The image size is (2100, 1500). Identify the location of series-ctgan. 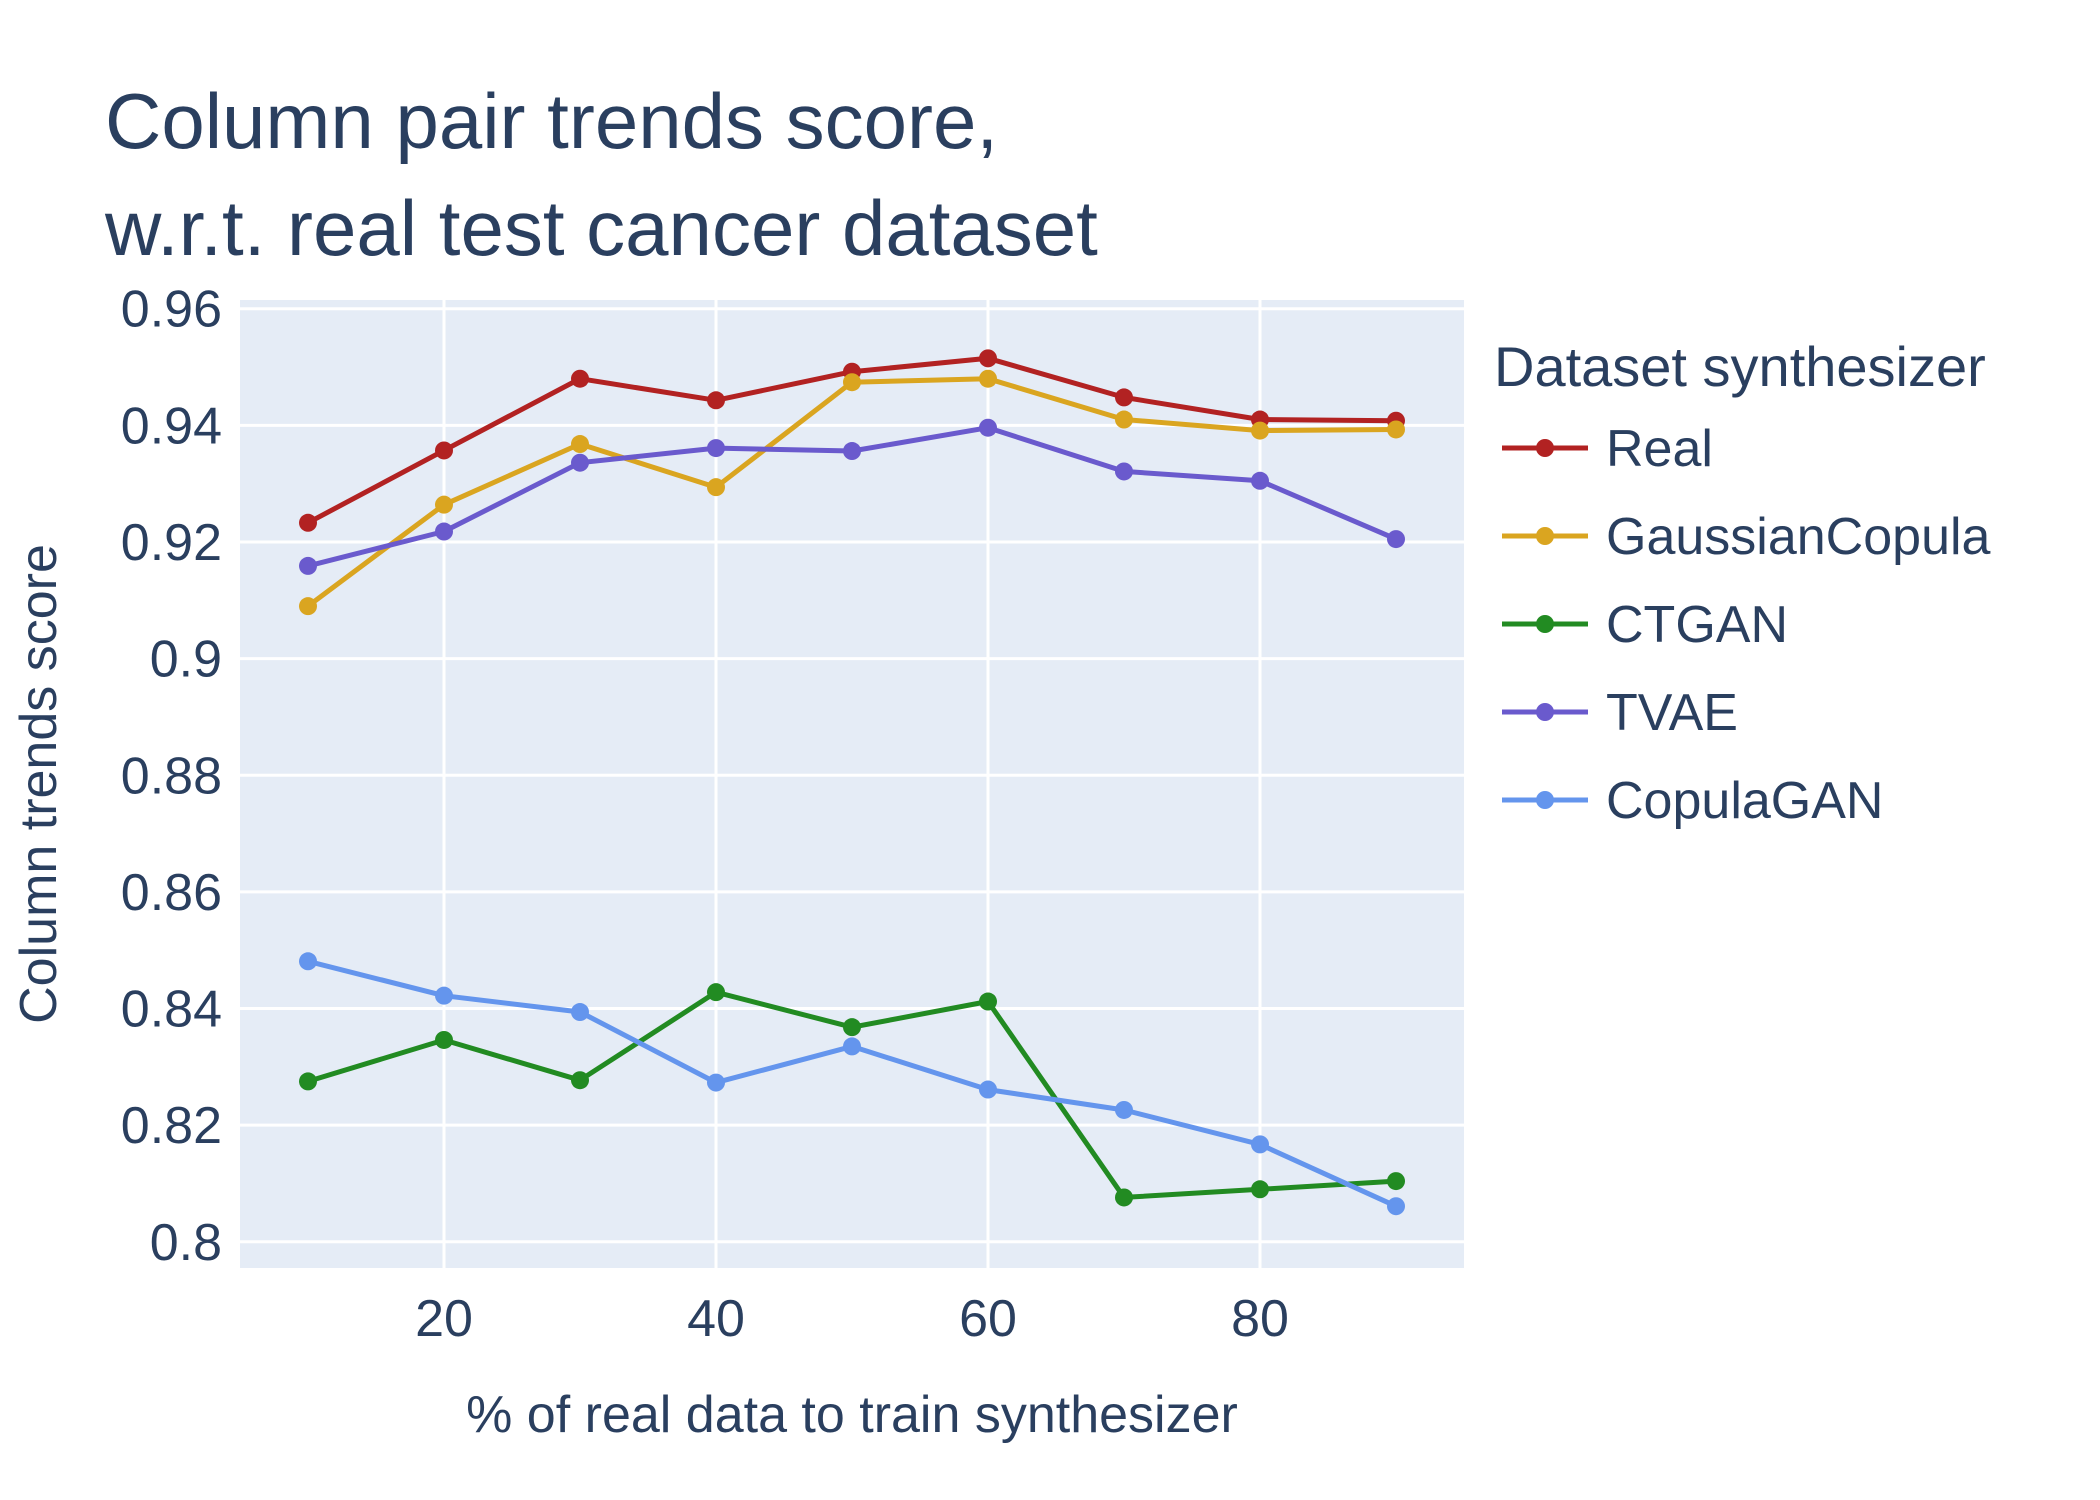
(852, 1095).